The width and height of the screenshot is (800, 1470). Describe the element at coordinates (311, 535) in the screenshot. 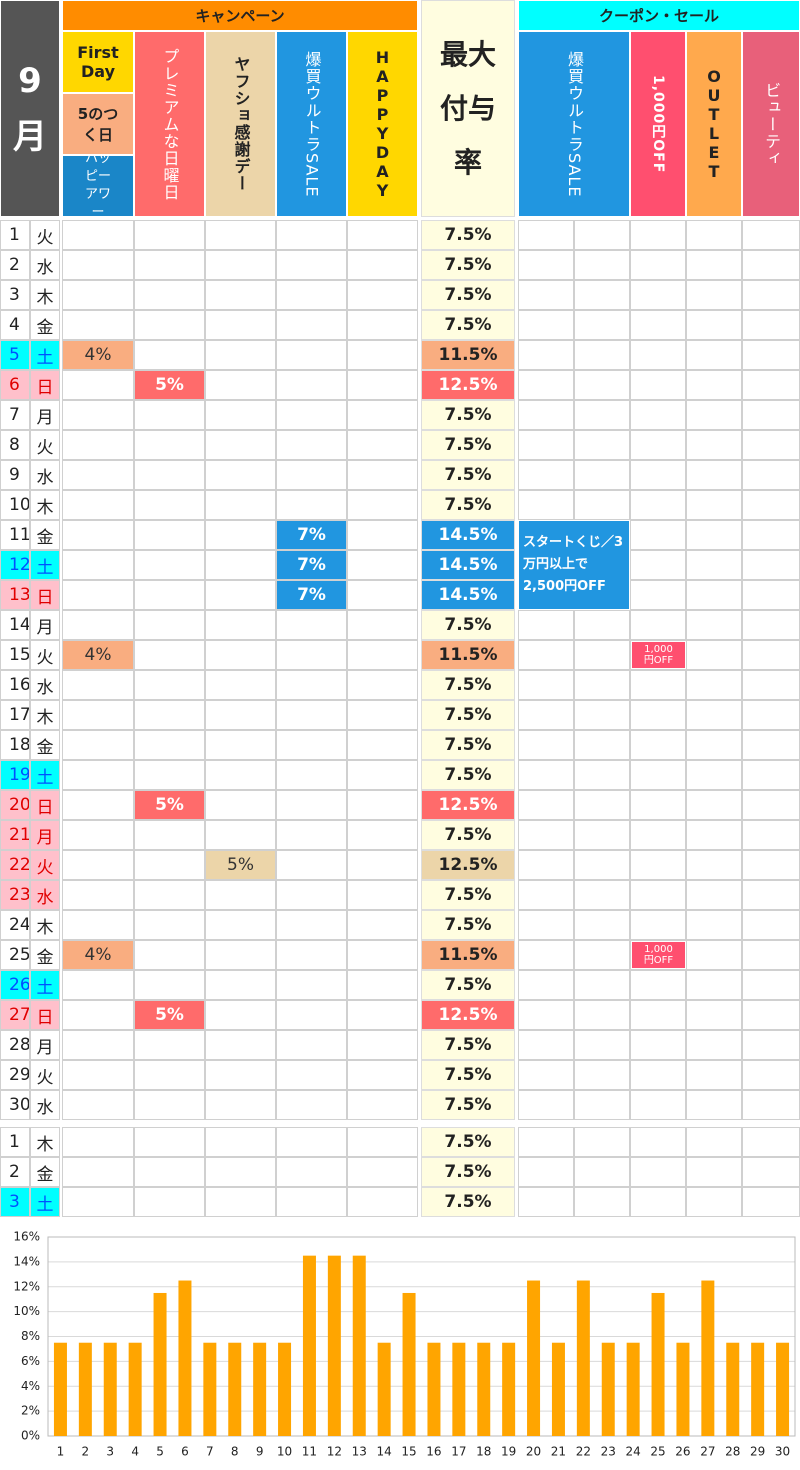

I see `campaign-cell: 7%` at that location.